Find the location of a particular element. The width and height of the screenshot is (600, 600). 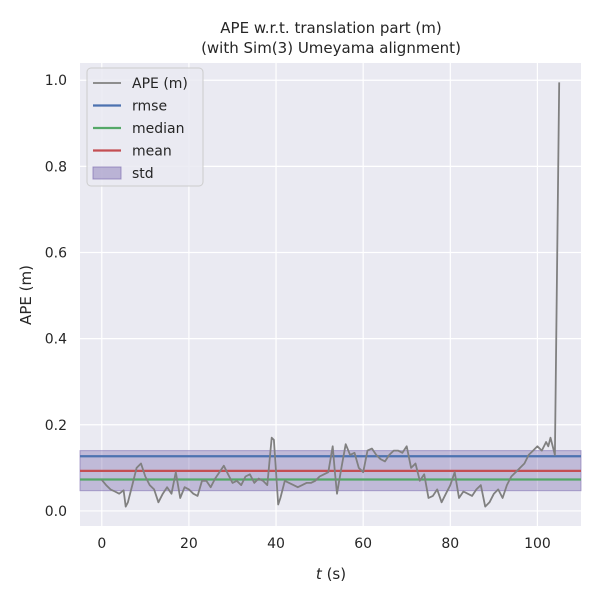

x-axis-label: t (s) is located at coordinates (331, 574).